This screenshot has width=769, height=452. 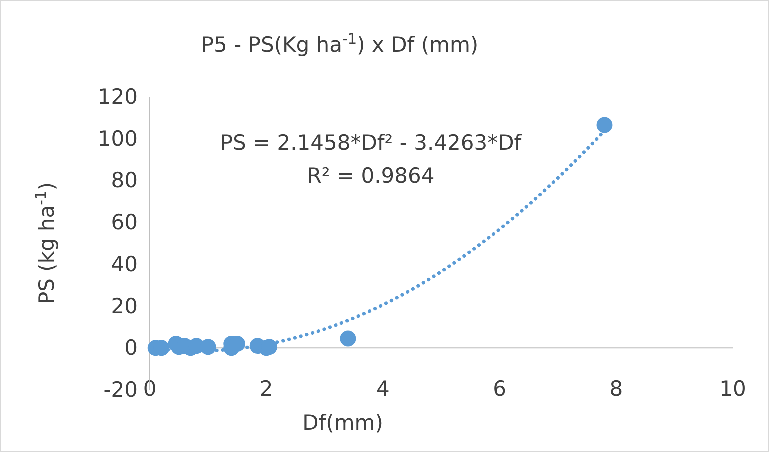 I want to click on y-tick-label: -20, so click(x=121, y=390).